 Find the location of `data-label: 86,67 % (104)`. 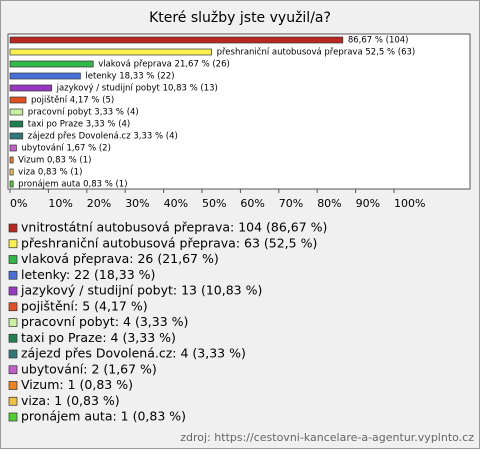

data-label: 86,67 % (104) is located at coordinates (378, 41).